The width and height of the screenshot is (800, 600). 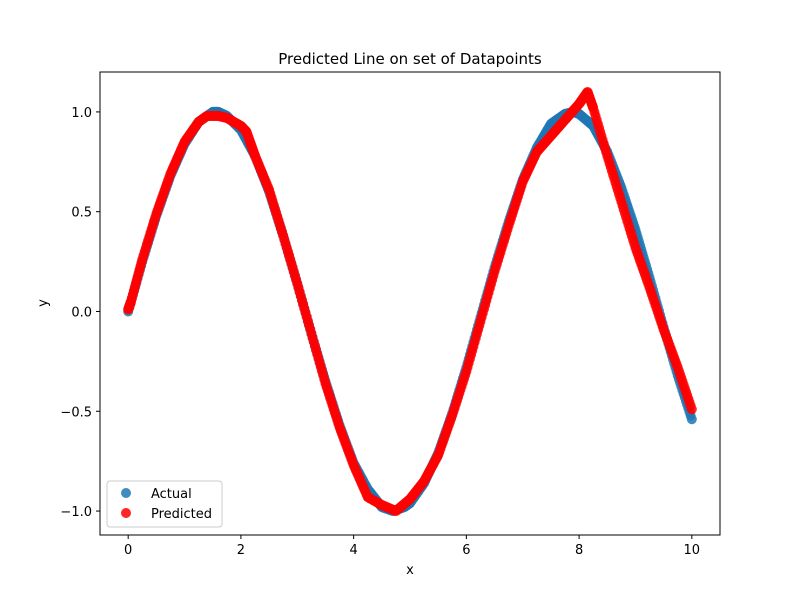 I want to click on y-ticks: −1.0 −0.5 0.0 0.5 1.0, so click(x=80, y=313).